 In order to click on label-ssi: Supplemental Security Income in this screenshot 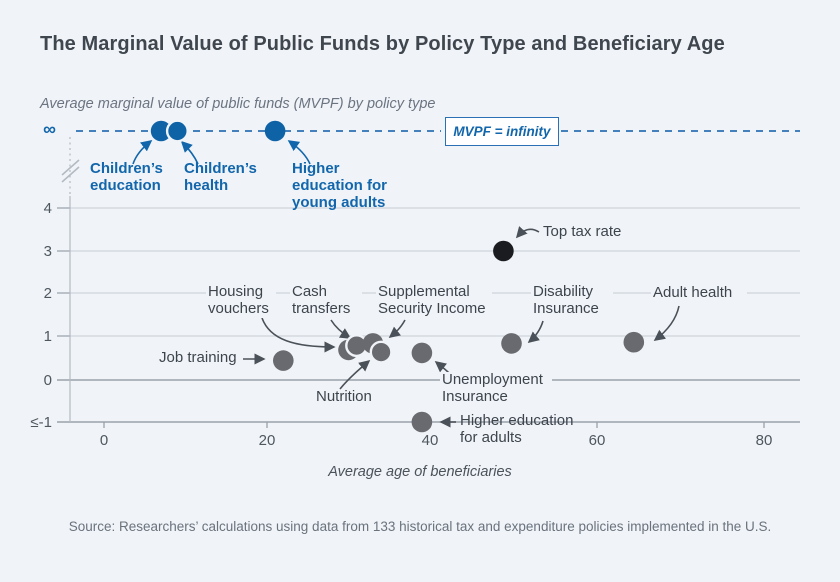, I will do `click(434, 300)`.